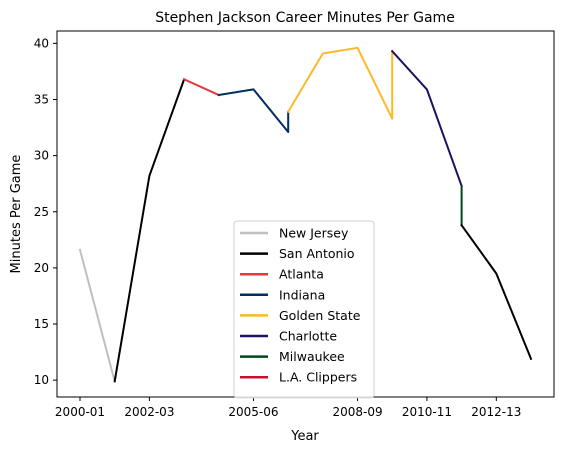 This screenshot has height=453, width=566. I want to click on legend-box, so click(304, 309).